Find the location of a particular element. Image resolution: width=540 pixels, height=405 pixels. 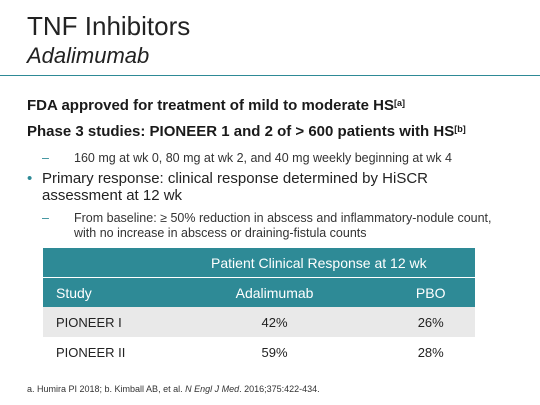

table-header-empty is located at coordinates (103, 263).